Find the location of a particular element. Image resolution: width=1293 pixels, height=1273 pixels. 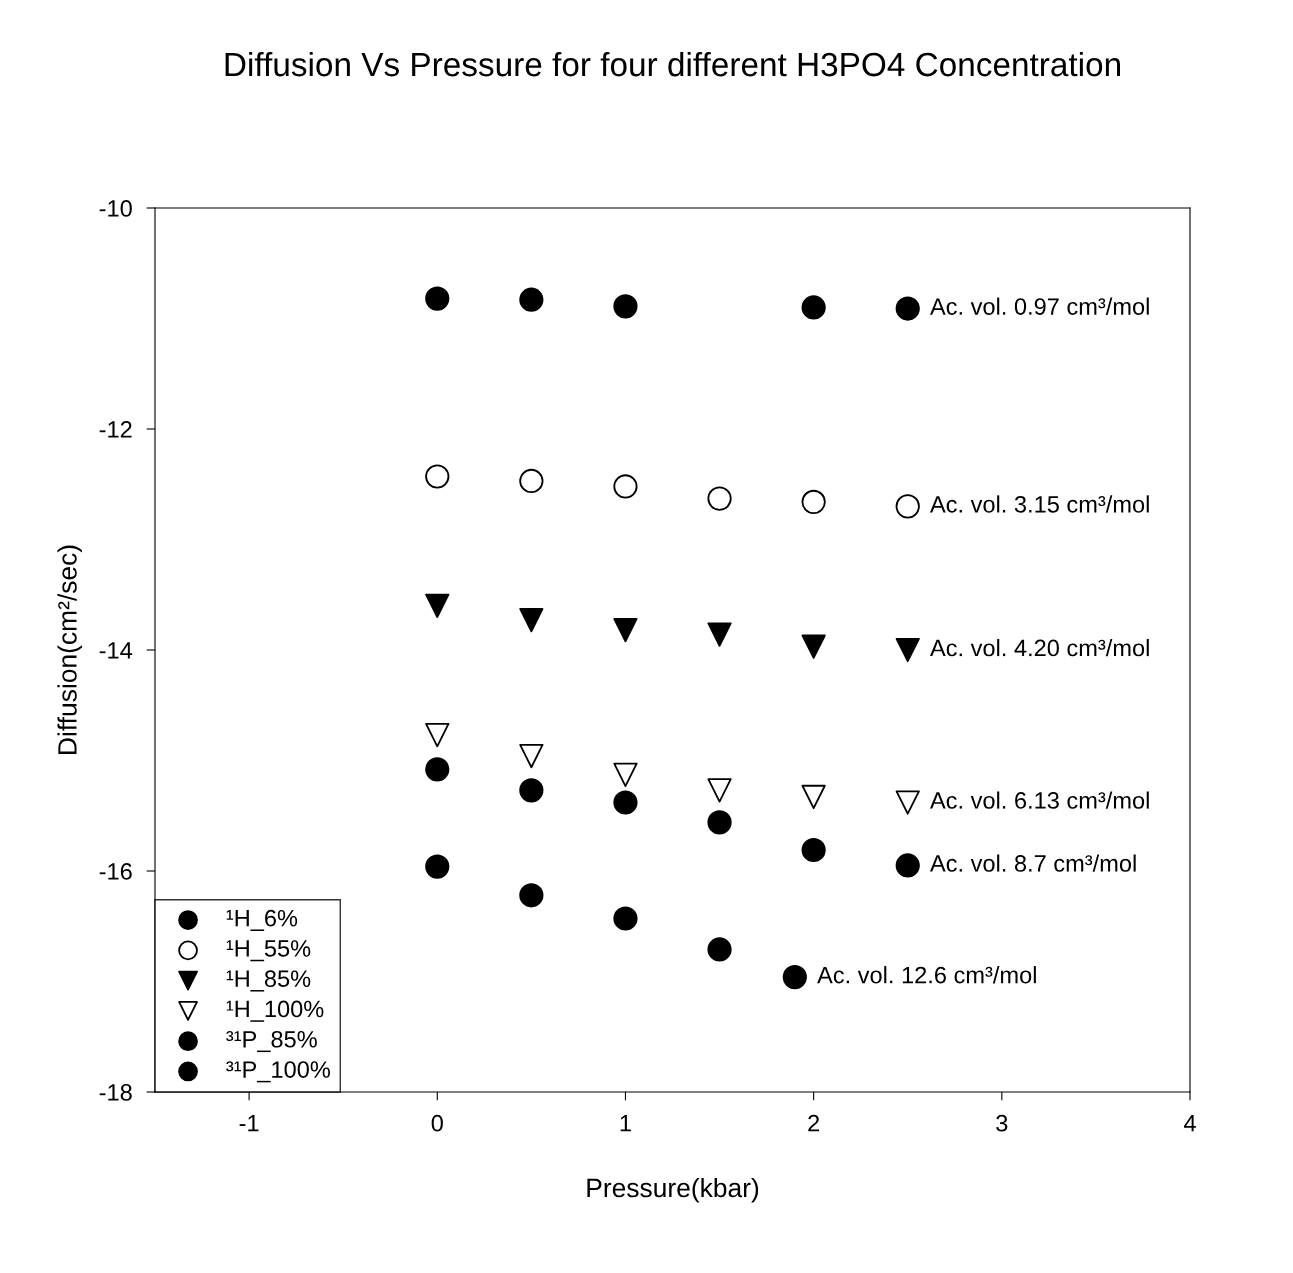

annotation: Ac. vol. 6.13 cm³/mol is located at coordinates (1039, 800).